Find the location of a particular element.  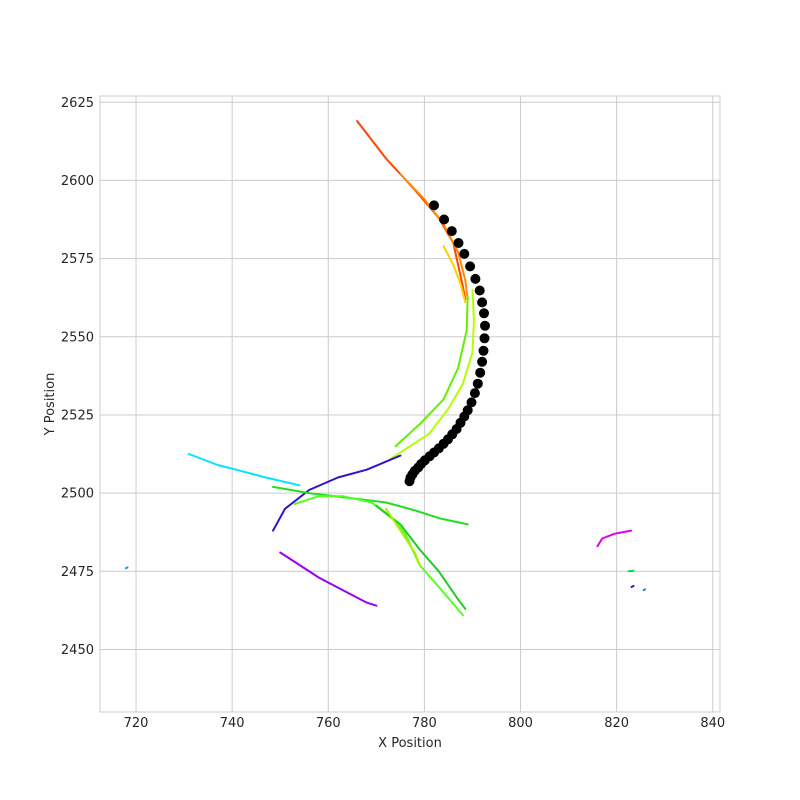

x-axis-label: X Position is located at coordinates (410, 743).